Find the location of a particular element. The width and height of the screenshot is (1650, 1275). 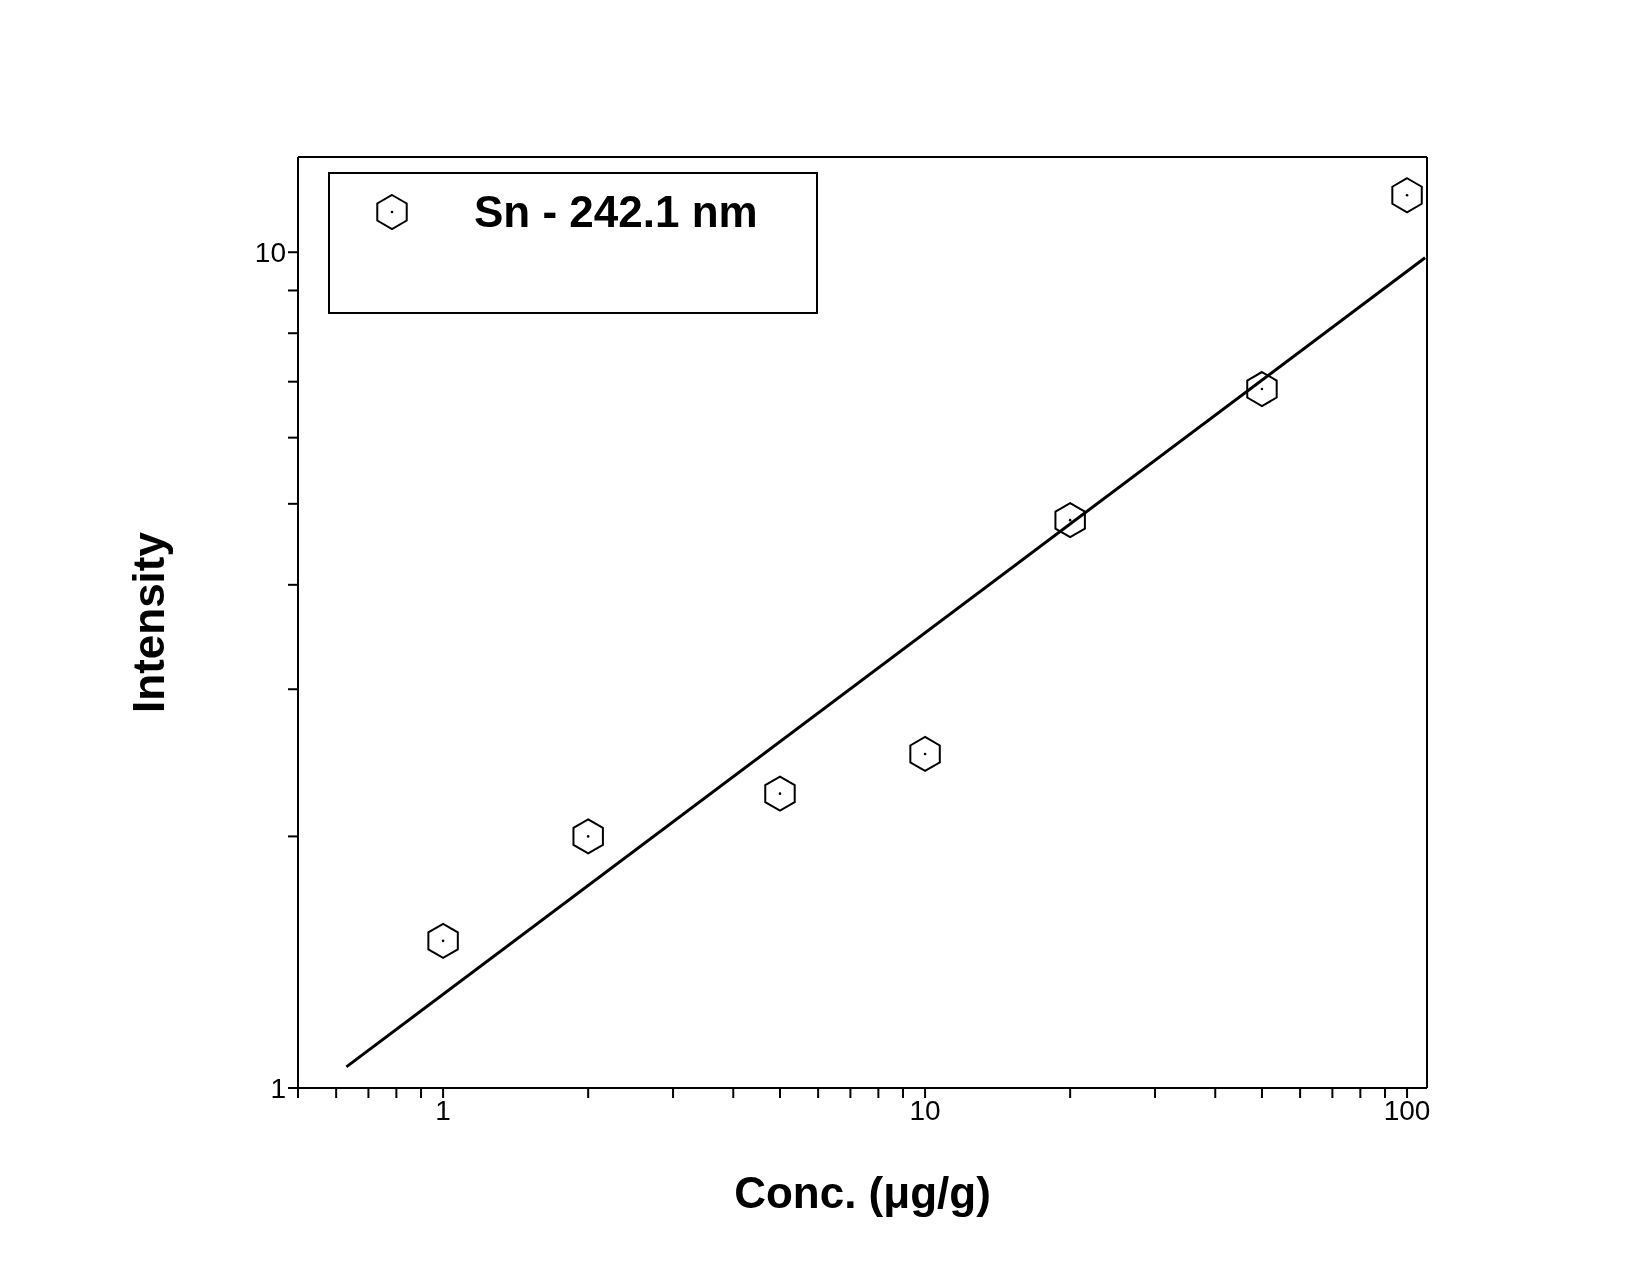

x-tick-label: 1 is located at coordinates (443, 1110).